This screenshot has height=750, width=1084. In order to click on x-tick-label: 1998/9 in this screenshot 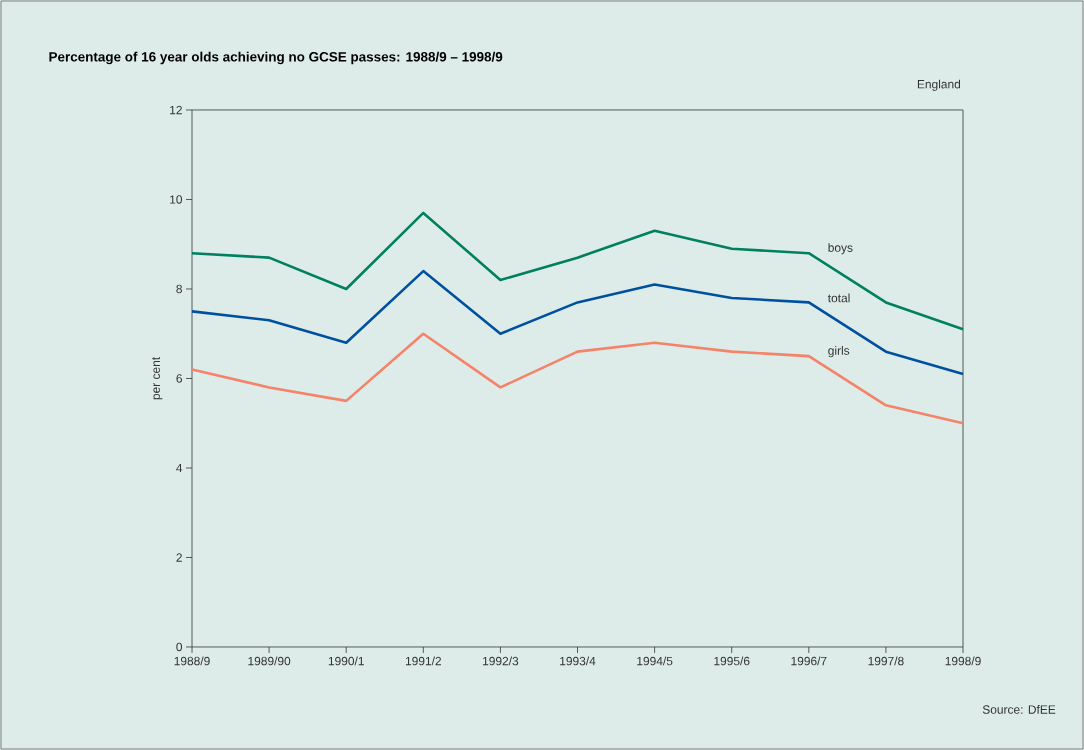, I will do `click(963, 661)`.